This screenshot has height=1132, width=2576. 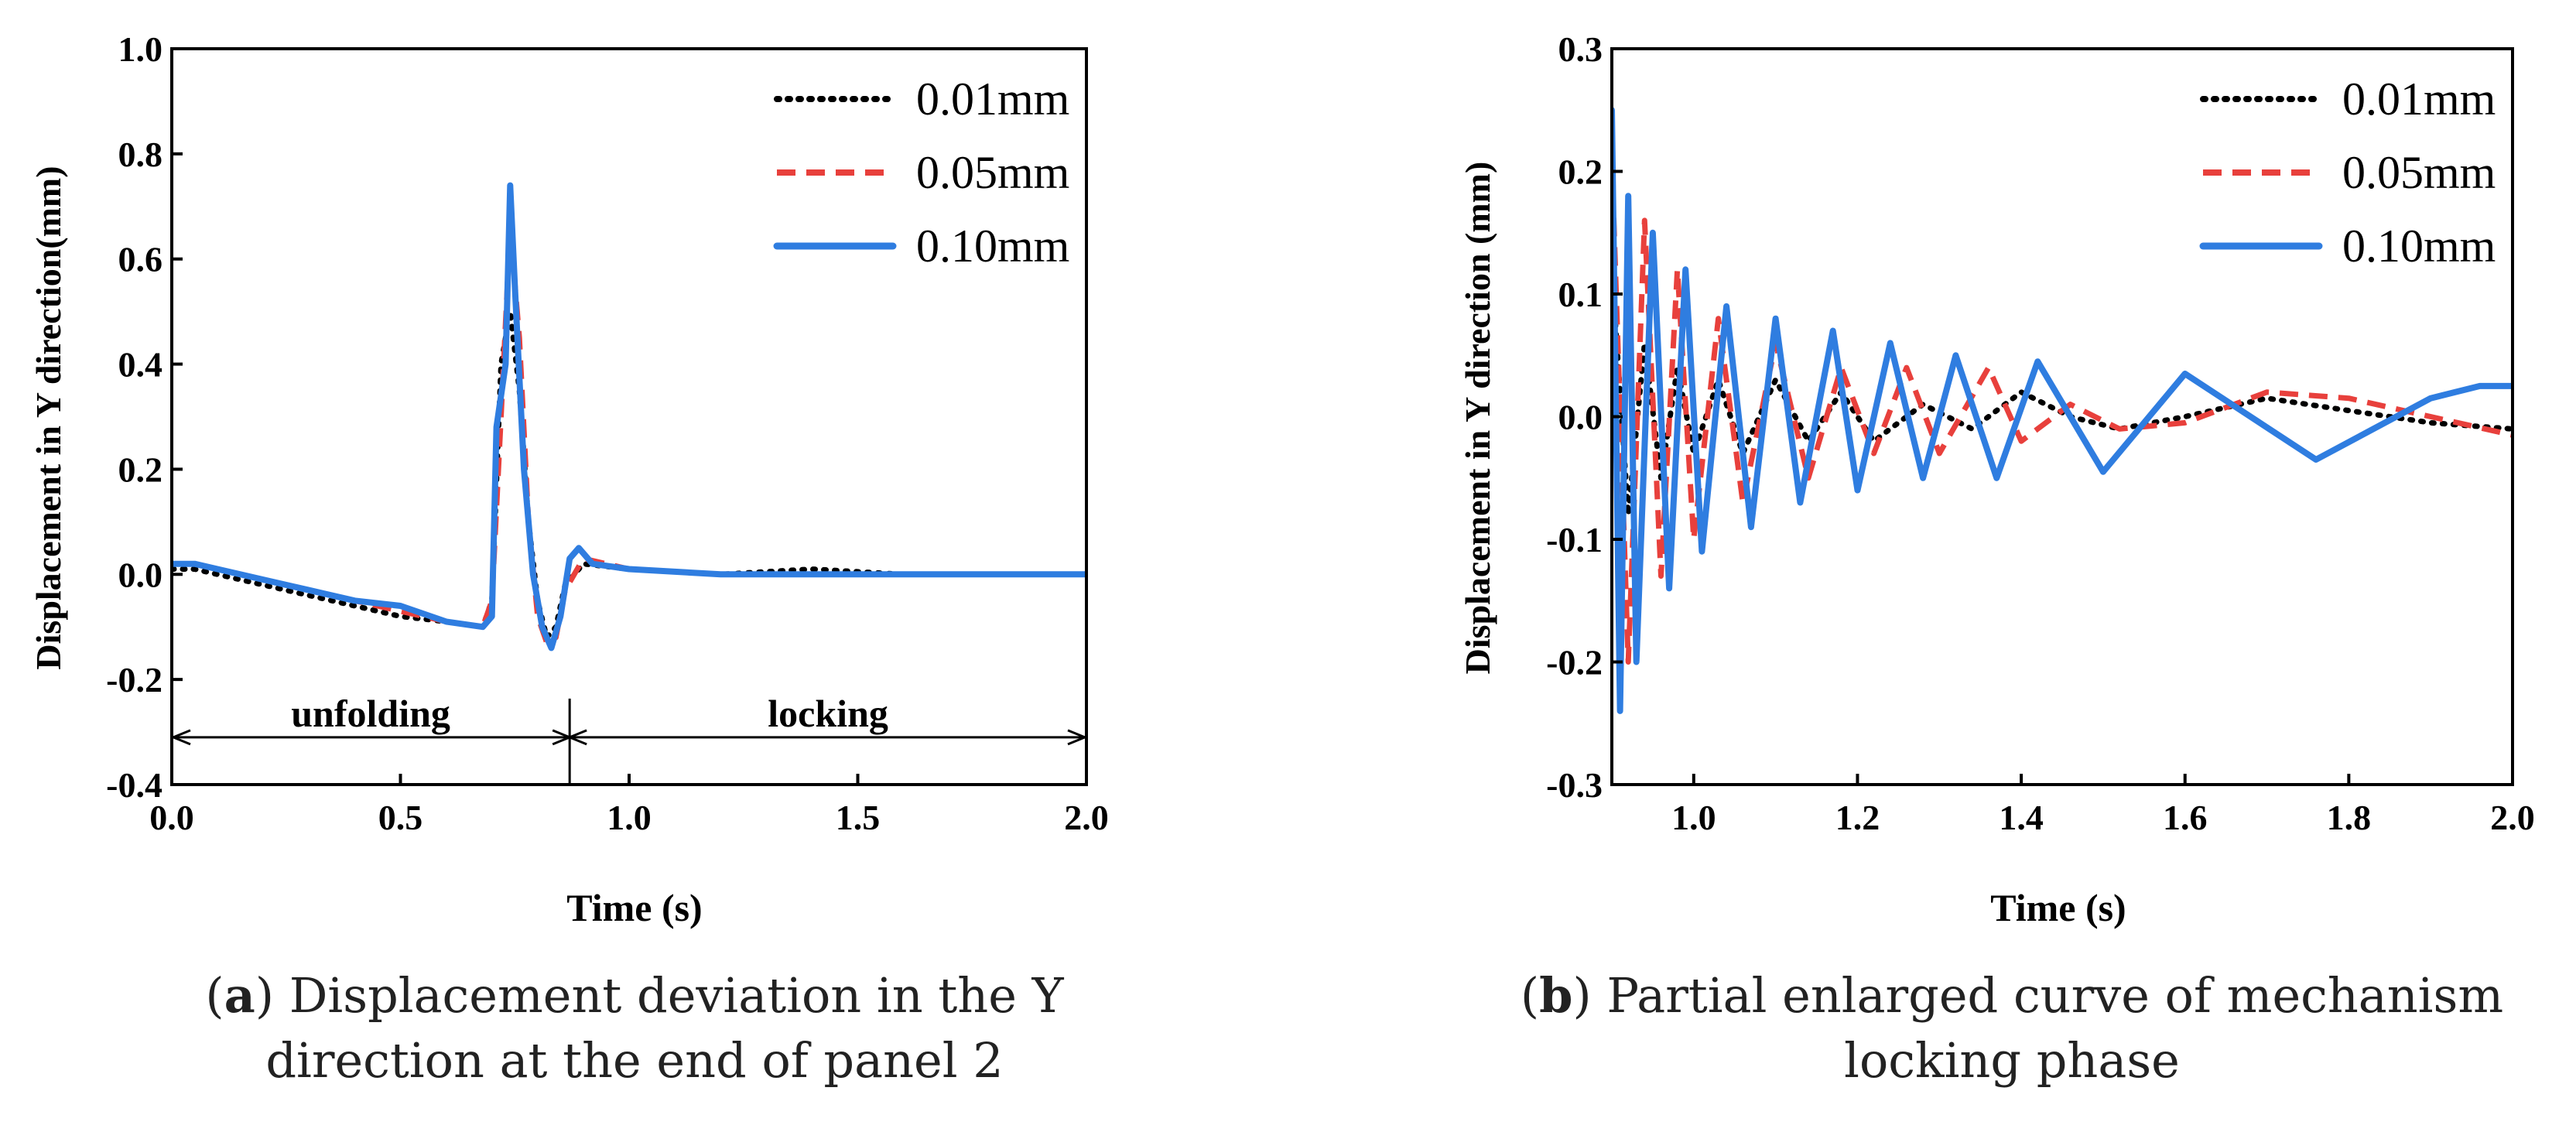 I want to click on chart-a-ytick-label: 0.2, so click(x=141, y=469).